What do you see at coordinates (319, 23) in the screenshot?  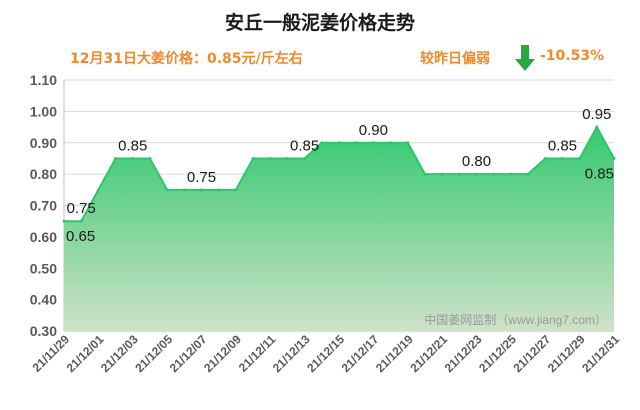 I see `chart-title: 安丘一般泥姜价格走势` at bounding box center [319, 23].